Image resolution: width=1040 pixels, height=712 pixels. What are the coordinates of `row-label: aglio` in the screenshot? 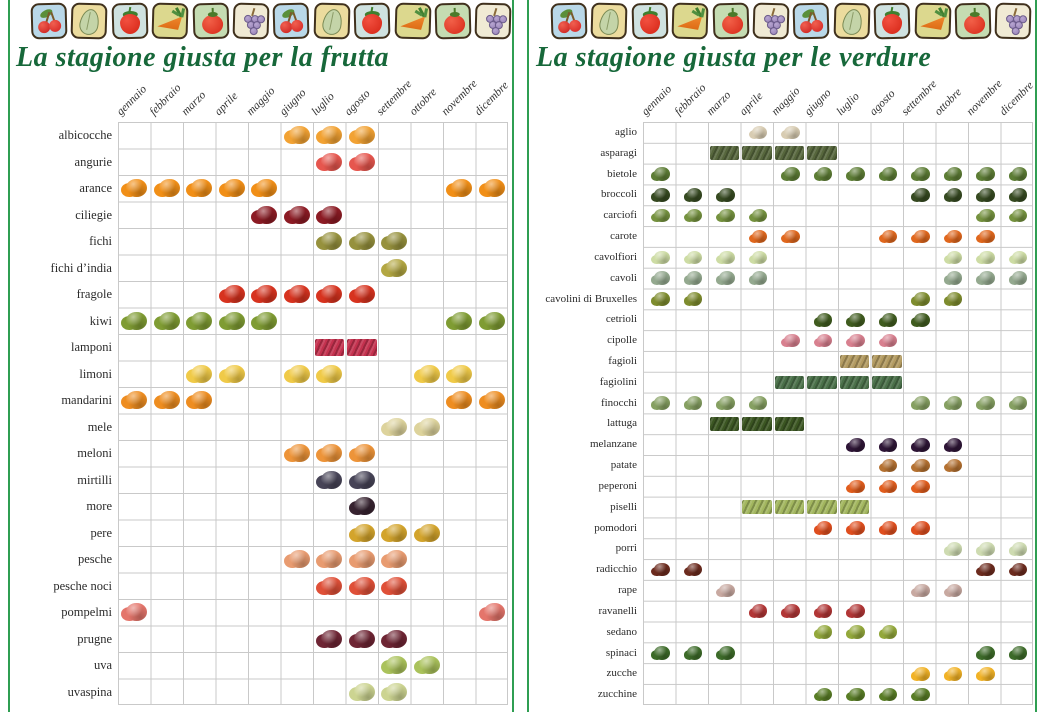 It's located at (626, 132).